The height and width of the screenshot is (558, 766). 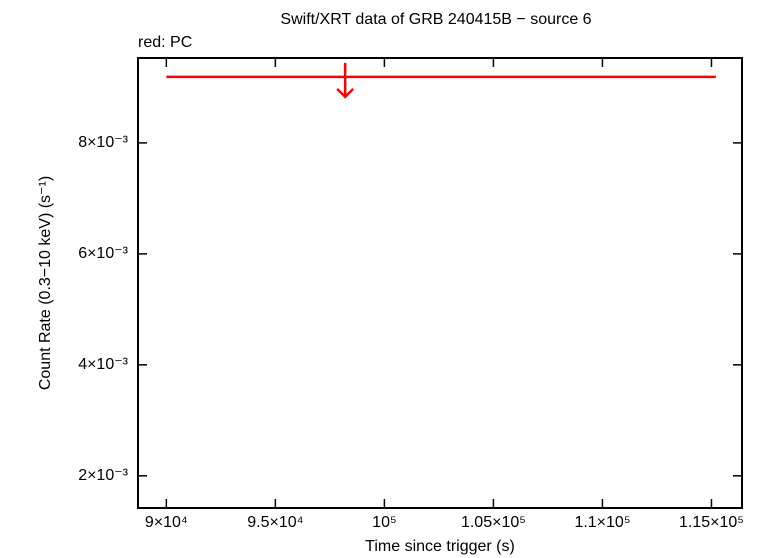 I want to click on annotation: red: PC, so click(x=165, y=42).